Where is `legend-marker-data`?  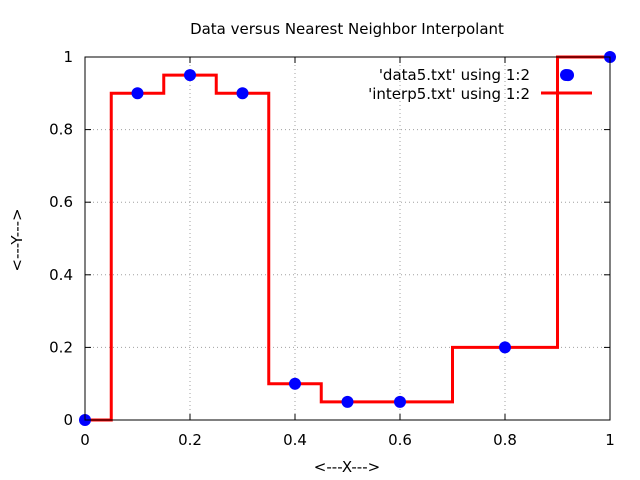
legend-marker-data is located at coordinates (566, 75).